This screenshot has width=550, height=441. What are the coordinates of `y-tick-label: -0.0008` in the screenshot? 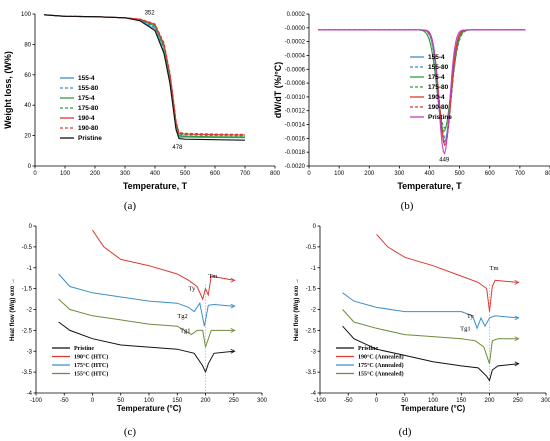 It's located at (295, 84).